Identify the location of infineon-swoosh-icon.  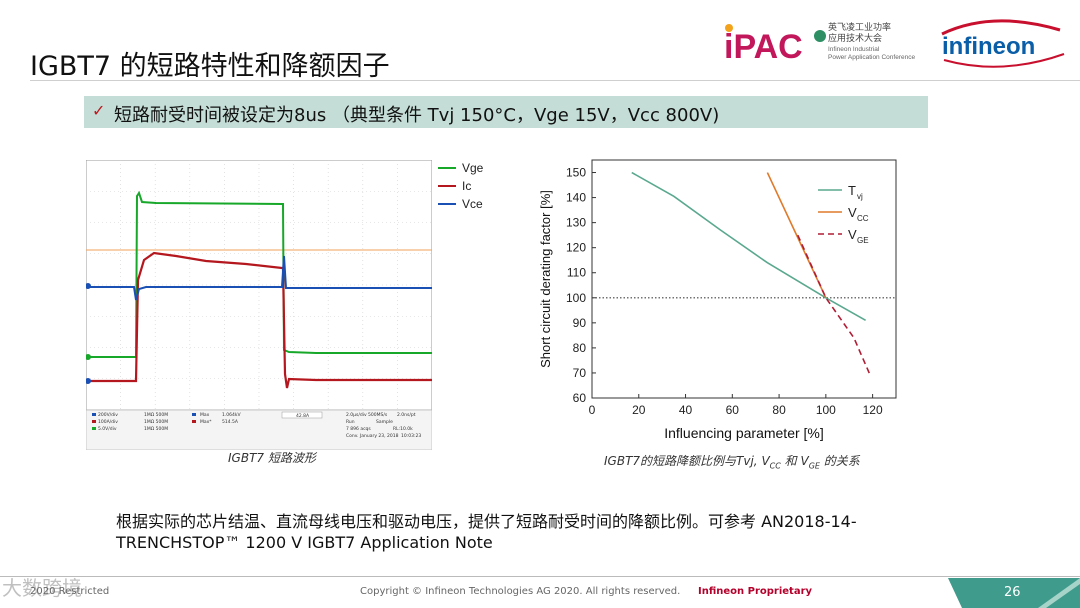
(1001, 27).